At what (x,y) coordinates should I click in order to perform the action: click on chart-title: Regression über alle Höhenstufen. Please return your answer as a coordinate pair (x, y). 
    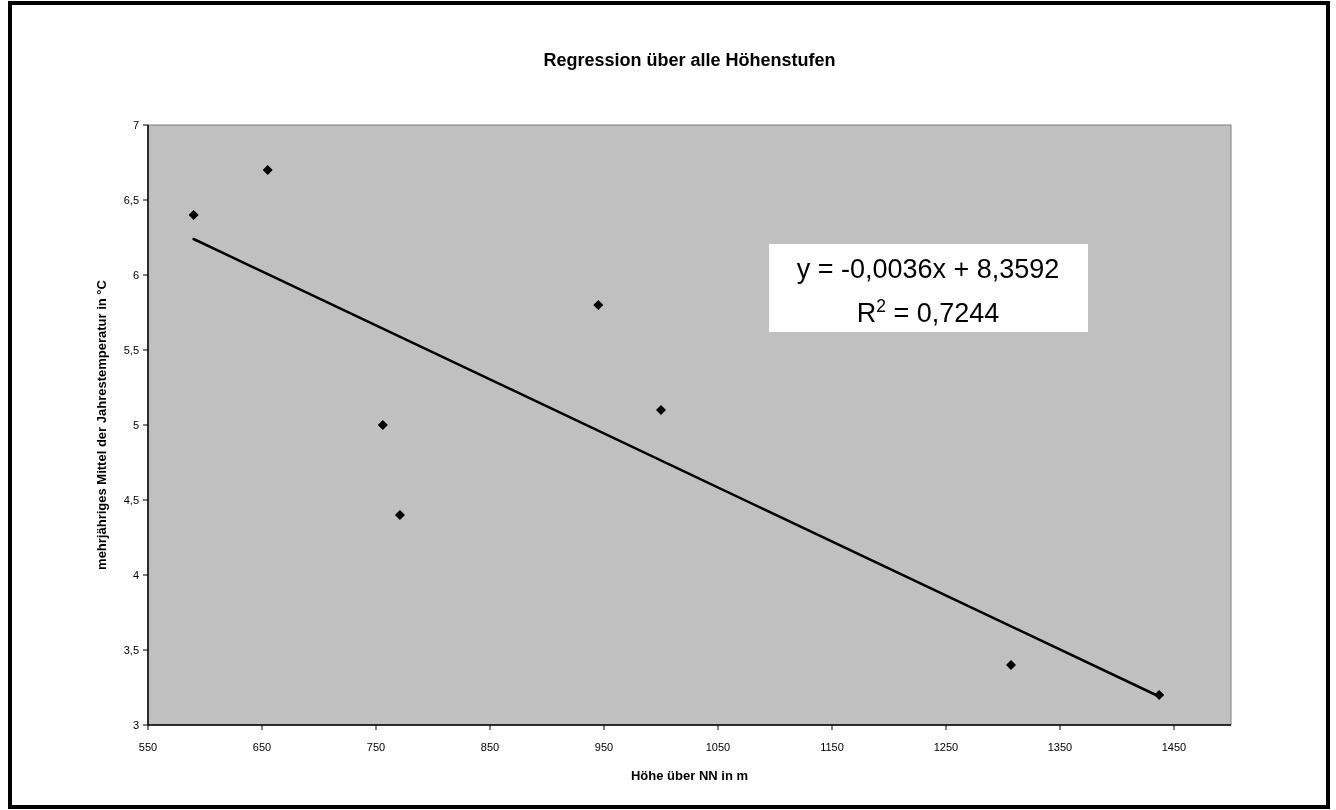
    Looking at the image, I should click on (689, 60).